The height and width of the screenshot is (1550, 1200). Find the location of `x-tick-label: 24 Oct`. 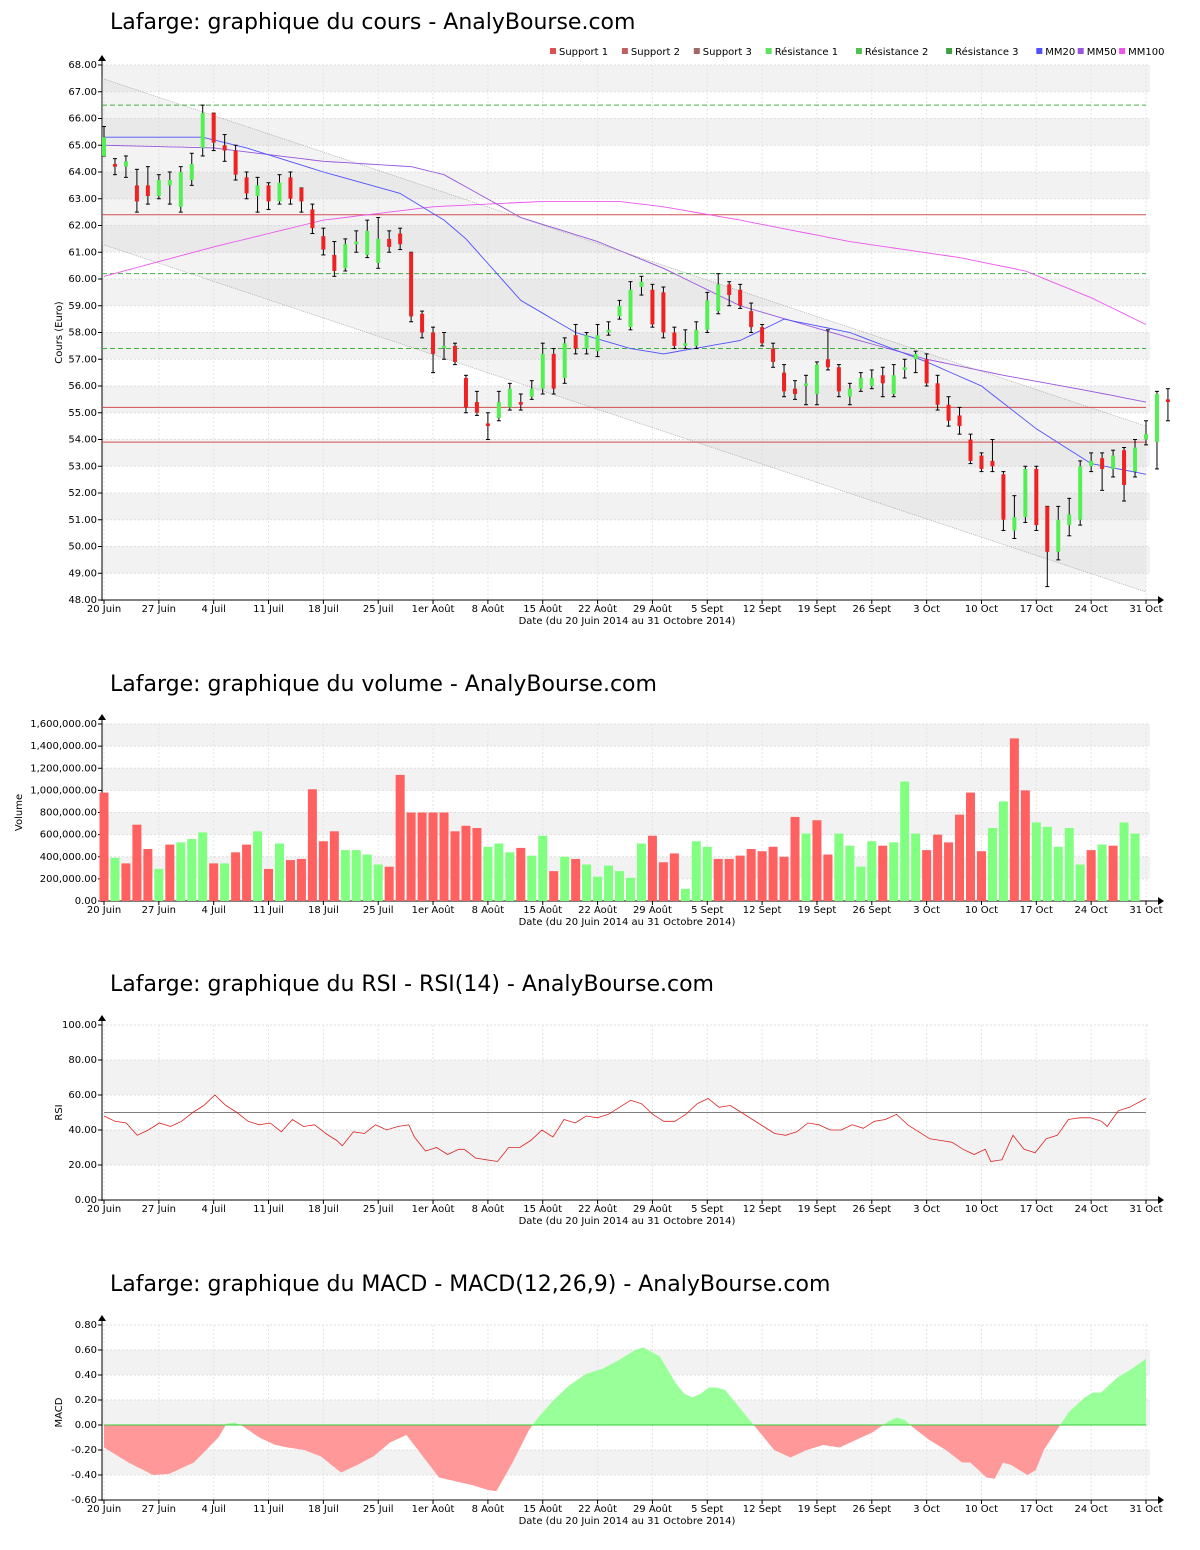

x-tick-label: 24 Oct is located at coordinates (1091, 609).